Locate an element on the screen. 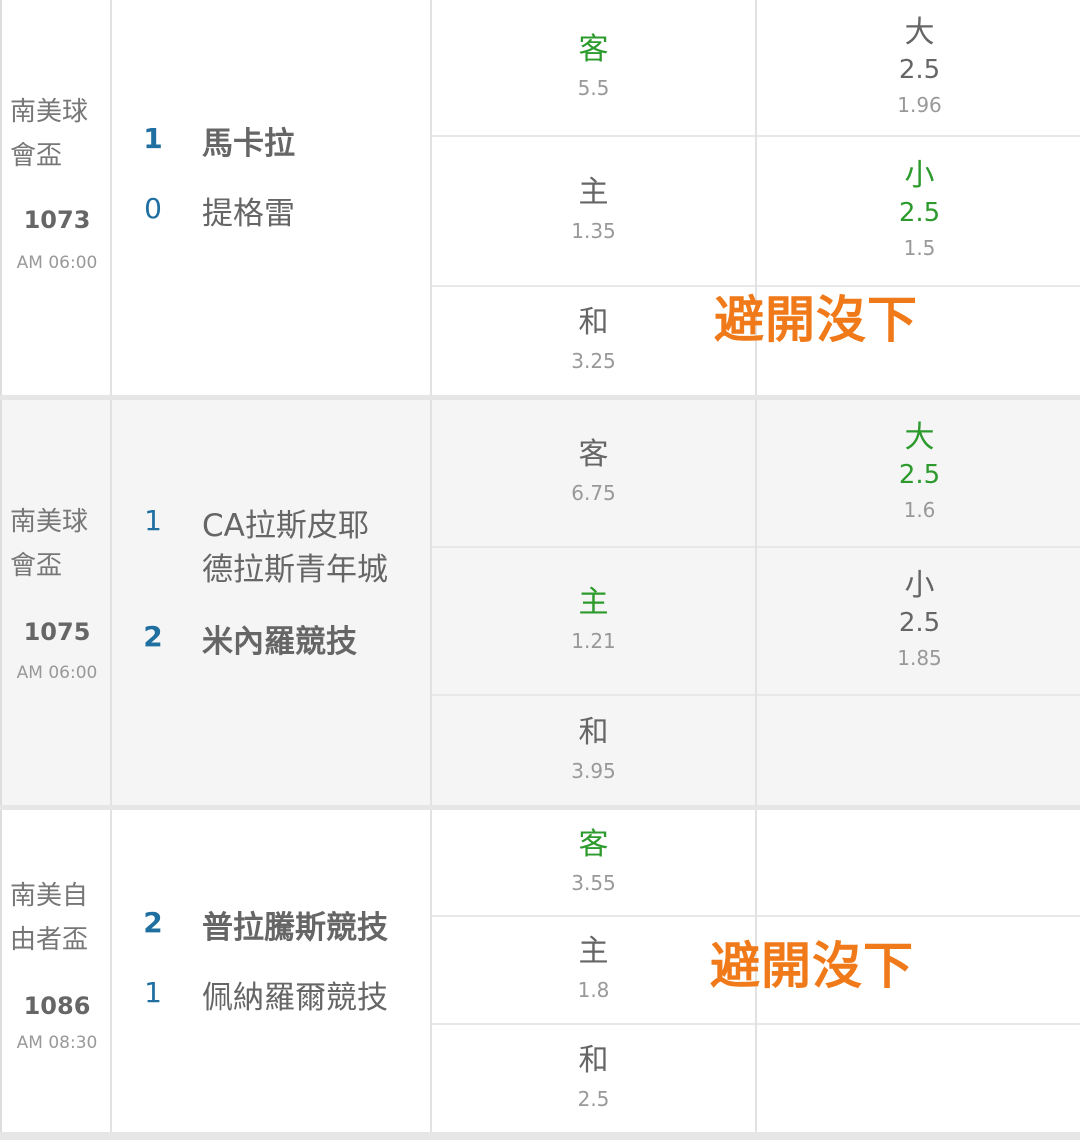 The image size is (1080, 1140). odds-1x2-cell: 客 6.75 主 1.21 和 3.95 is located at coordinates (594, 602).